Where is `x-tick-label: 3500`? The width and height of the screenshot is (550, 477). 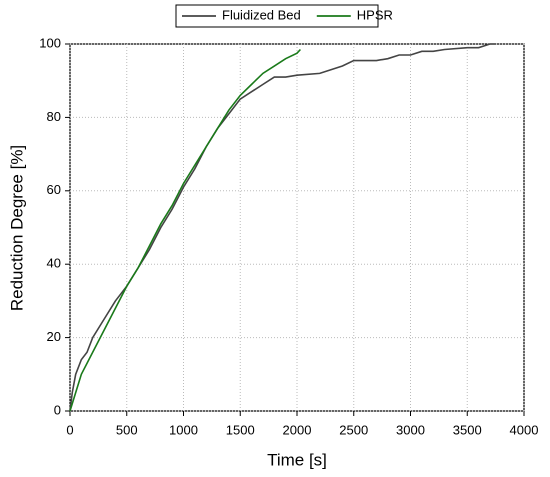 x-tick-label: 3500 is located at coordinates (467, 429).